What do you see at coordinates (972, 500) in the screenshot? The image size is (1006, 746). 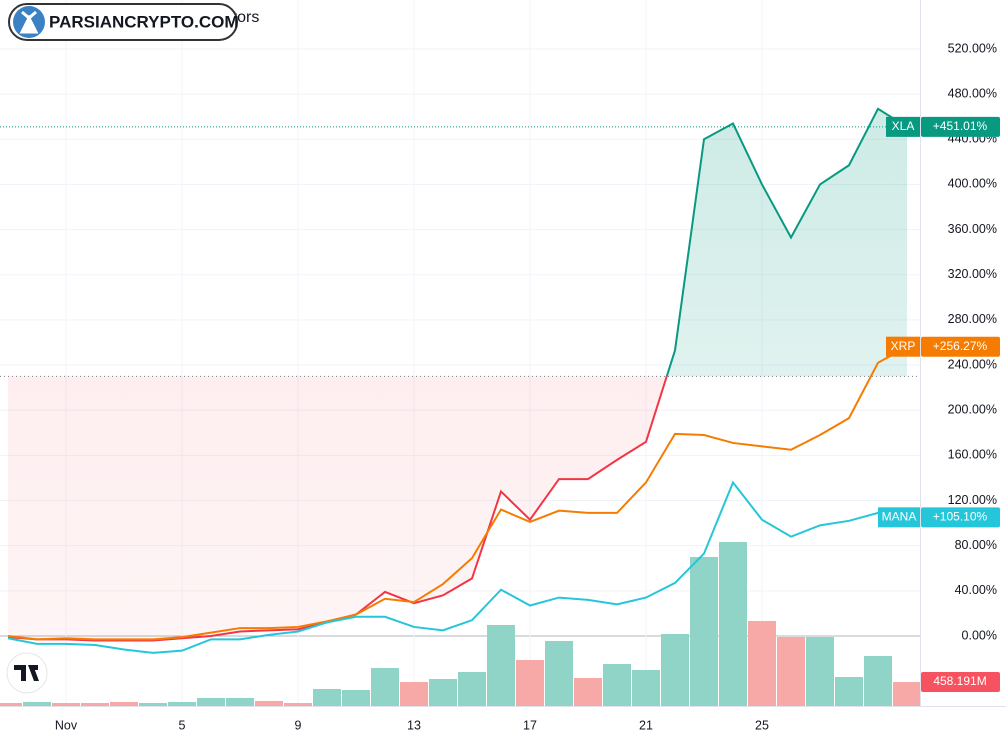 I see `y-tick-label: 120.00%` at bounding box center [972, 500].